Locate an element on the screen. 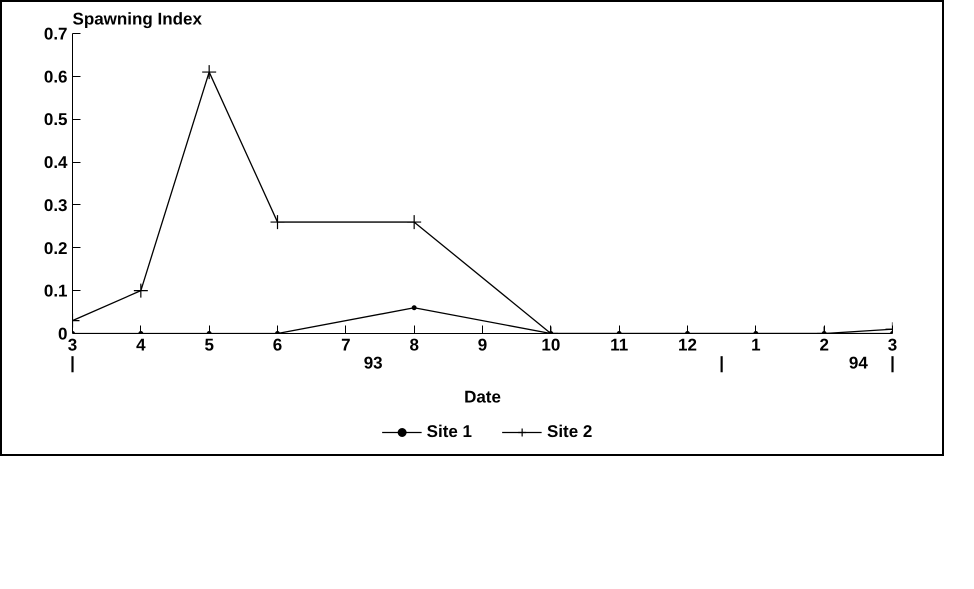 This screenshot has width=974, height=589. y-tick-label: 0.3 is located at coordinates (56, 205).